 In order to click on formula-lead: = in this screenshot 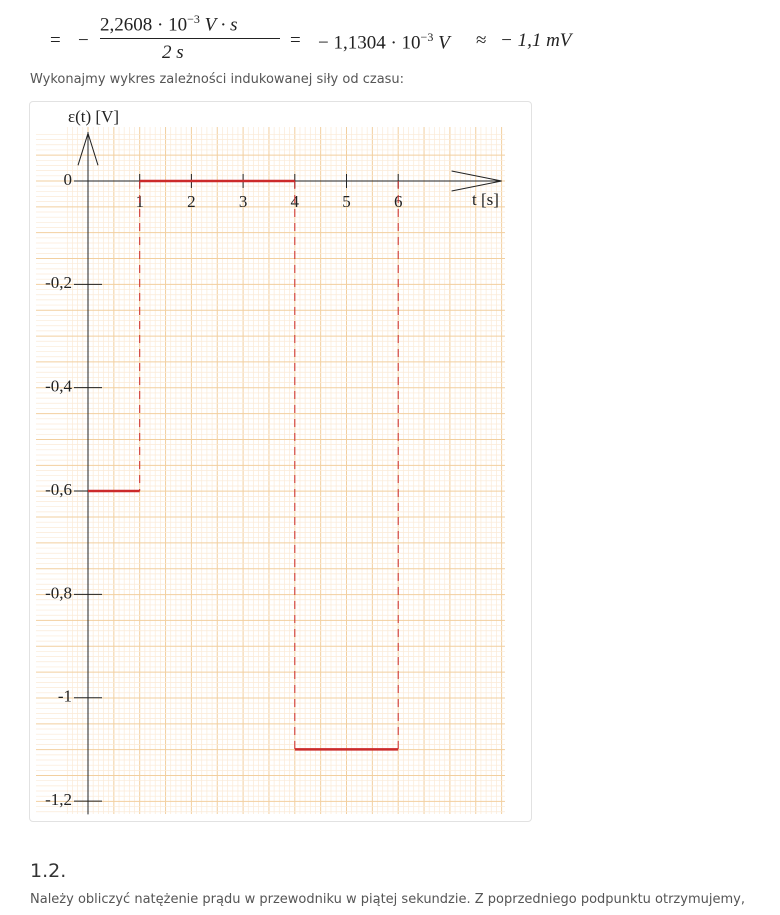, I will do `click(55, 40)`.